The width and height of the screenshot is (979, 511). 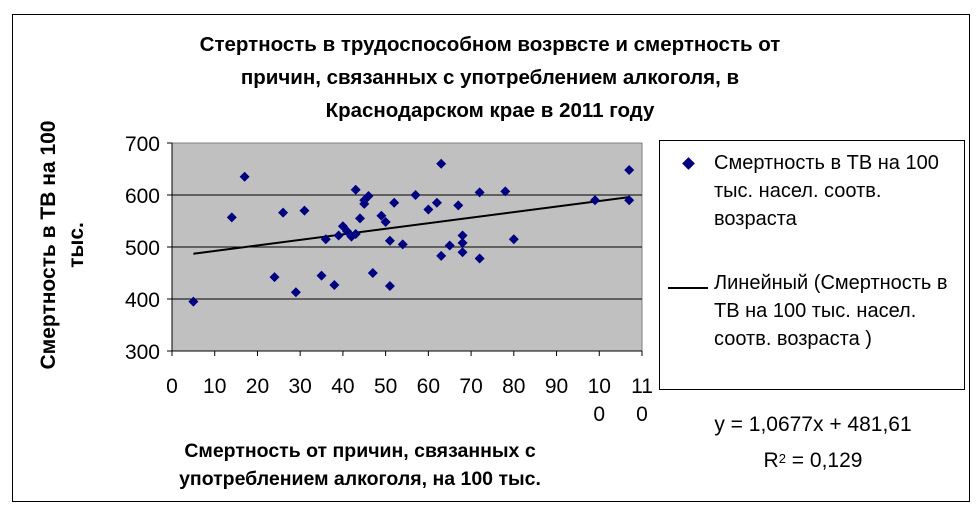 I want to click on legend-diamond-marker, so click(x=688, y=163).